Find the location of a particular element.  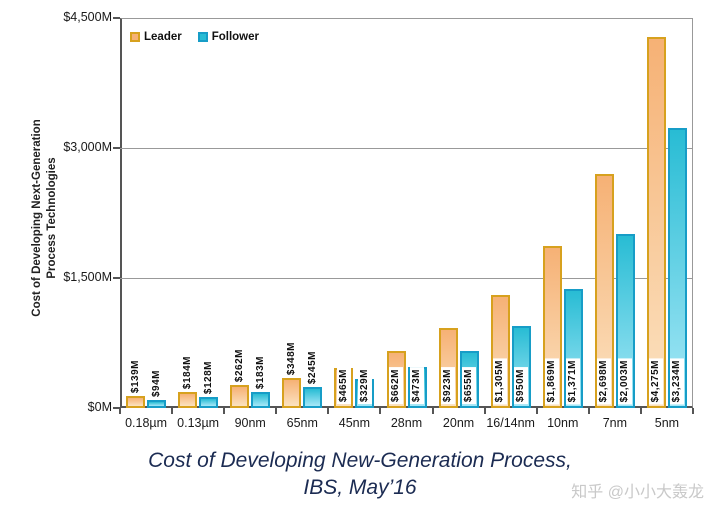

legend-label-follower: Follower is located at coordinates (235, 37).